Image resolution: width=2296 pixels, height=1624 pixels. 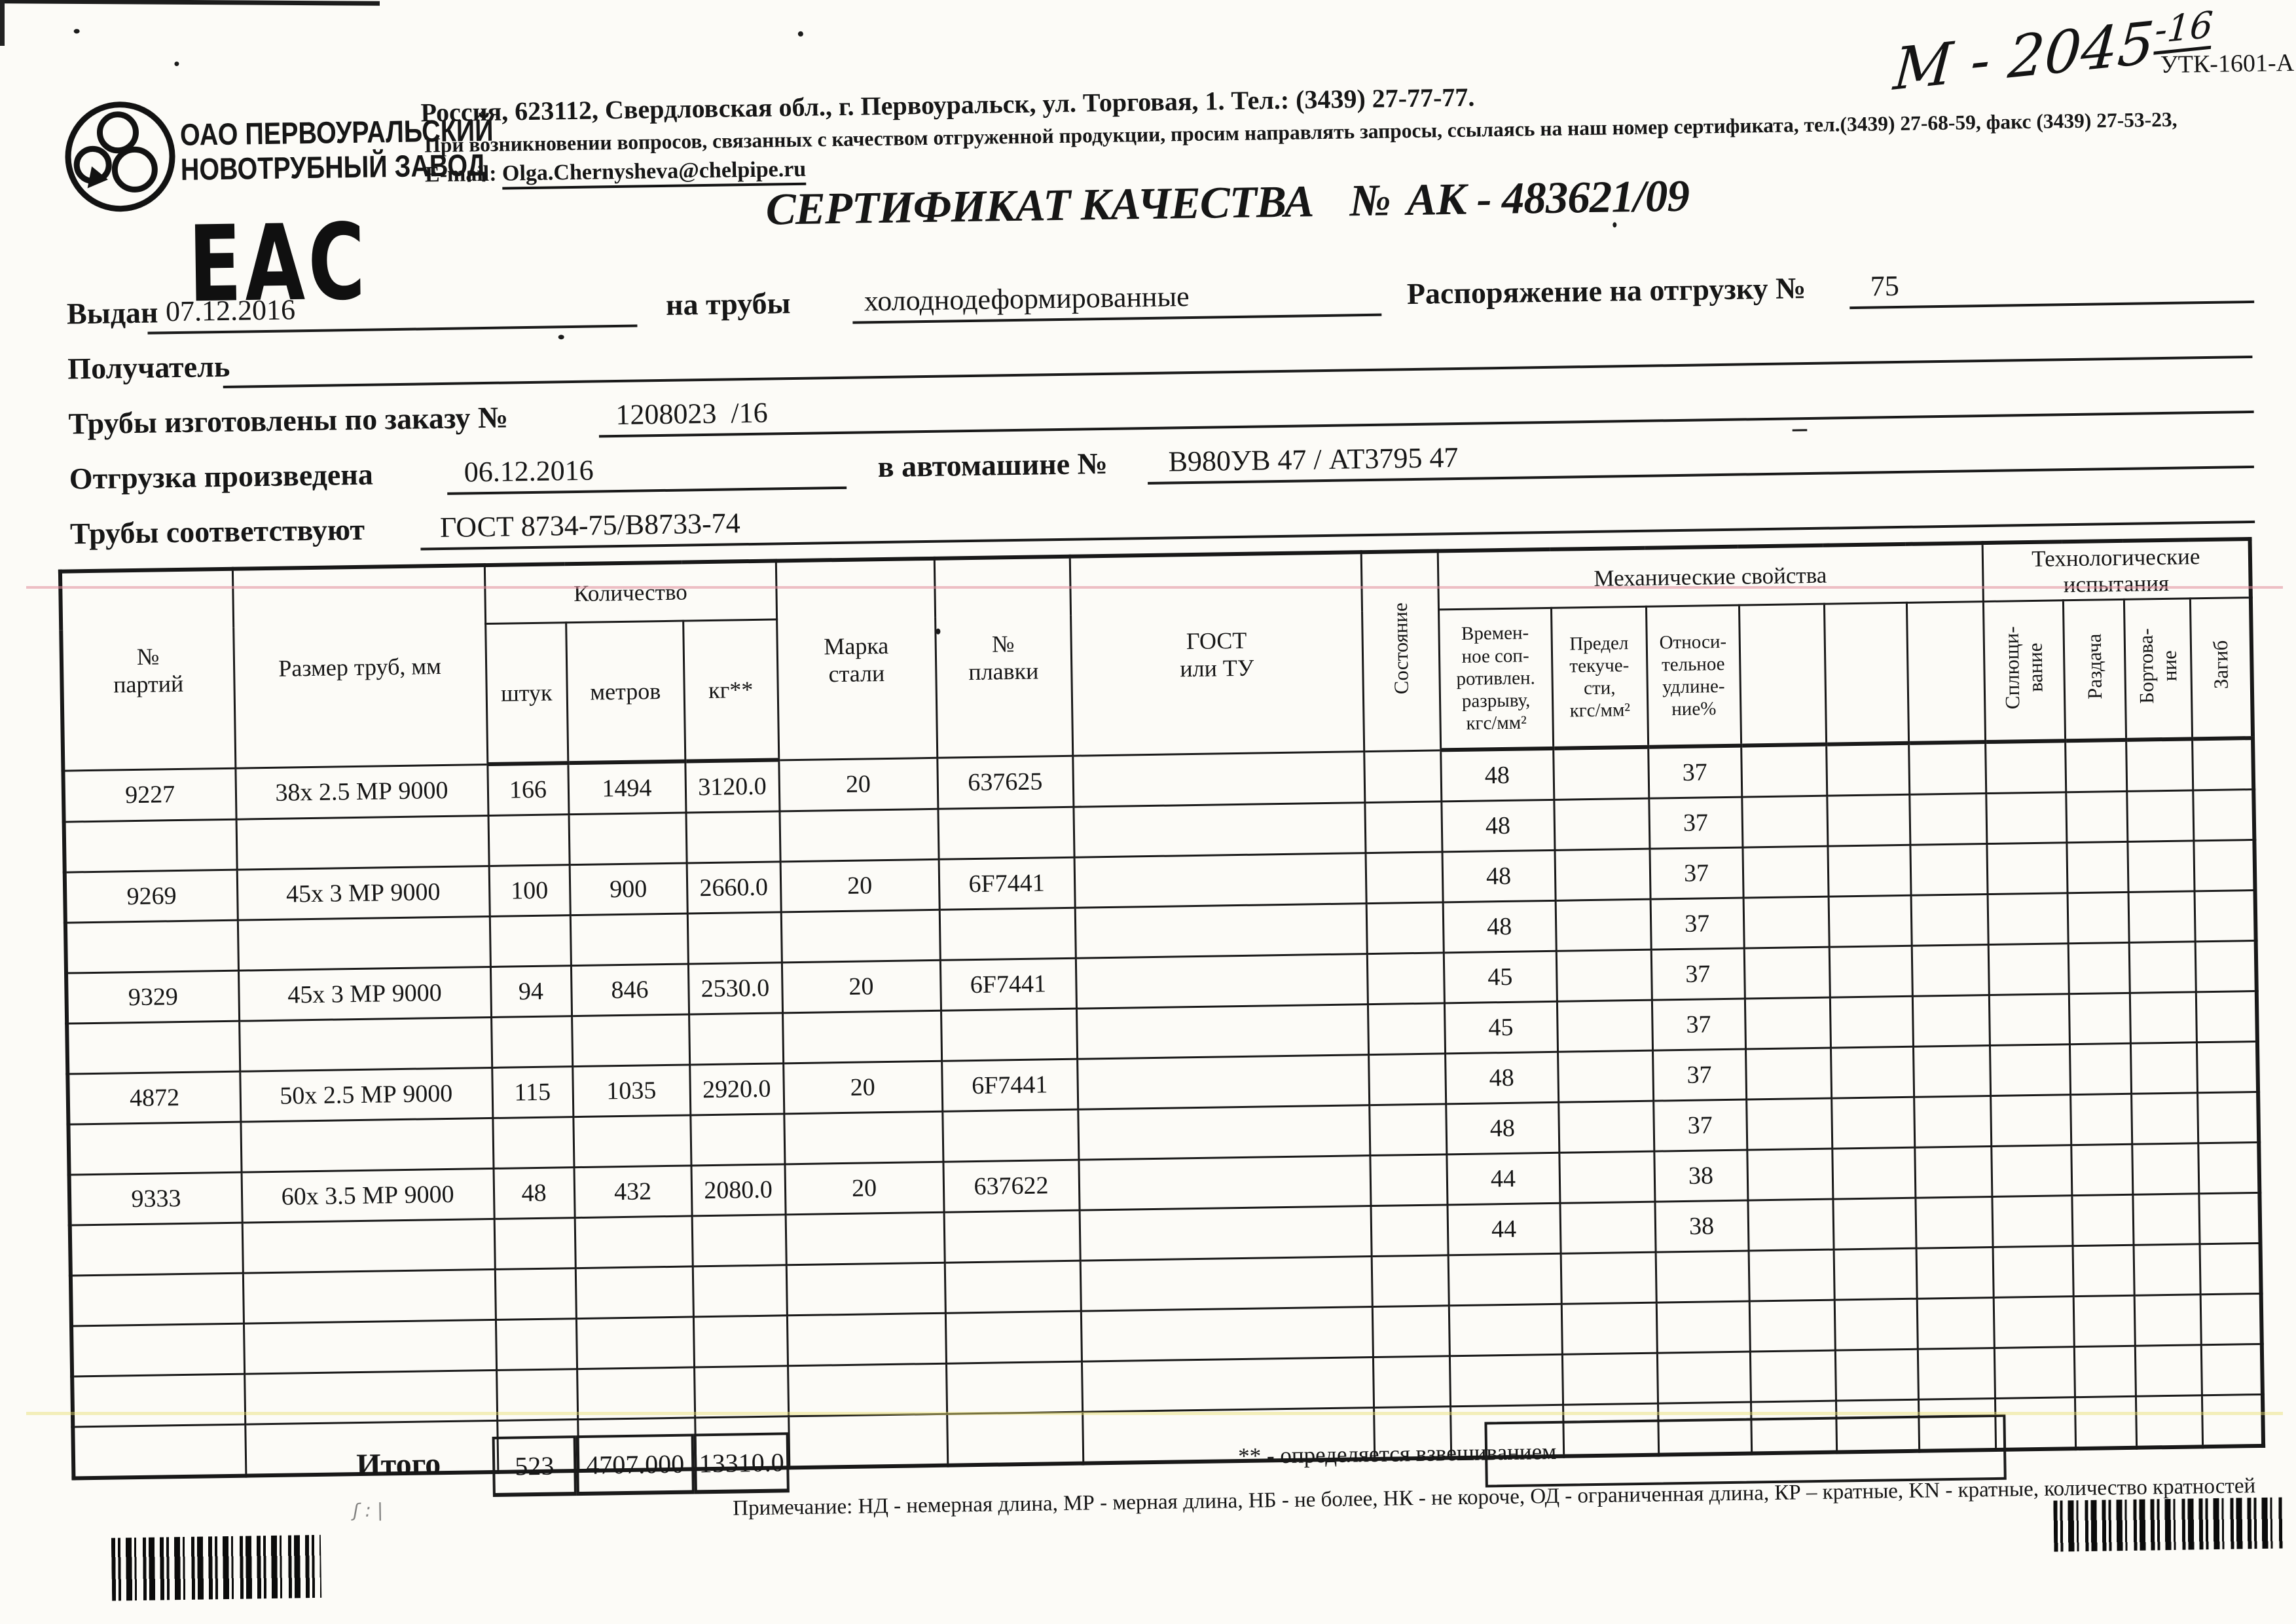 I want to click on title-text: СЕРТИФИКАТ КАЧЕСТВА, so click(x=1039, y=205).